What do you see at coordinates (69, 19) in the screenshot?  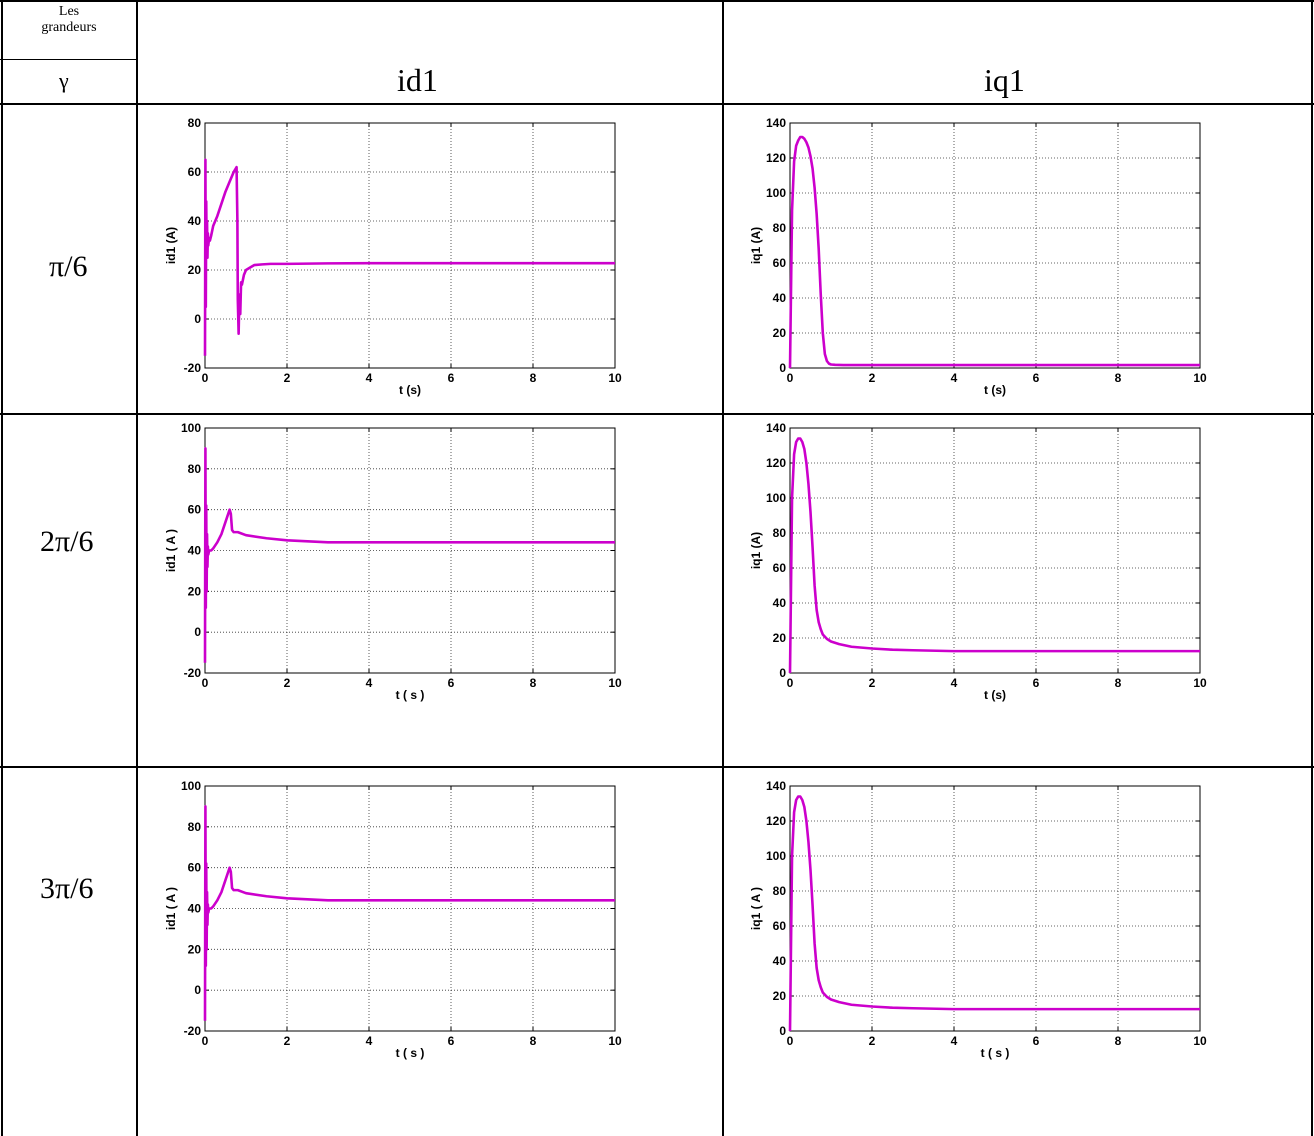 I see `header-quantities-label: Les grandeurs` at bounding box center [69, 19].